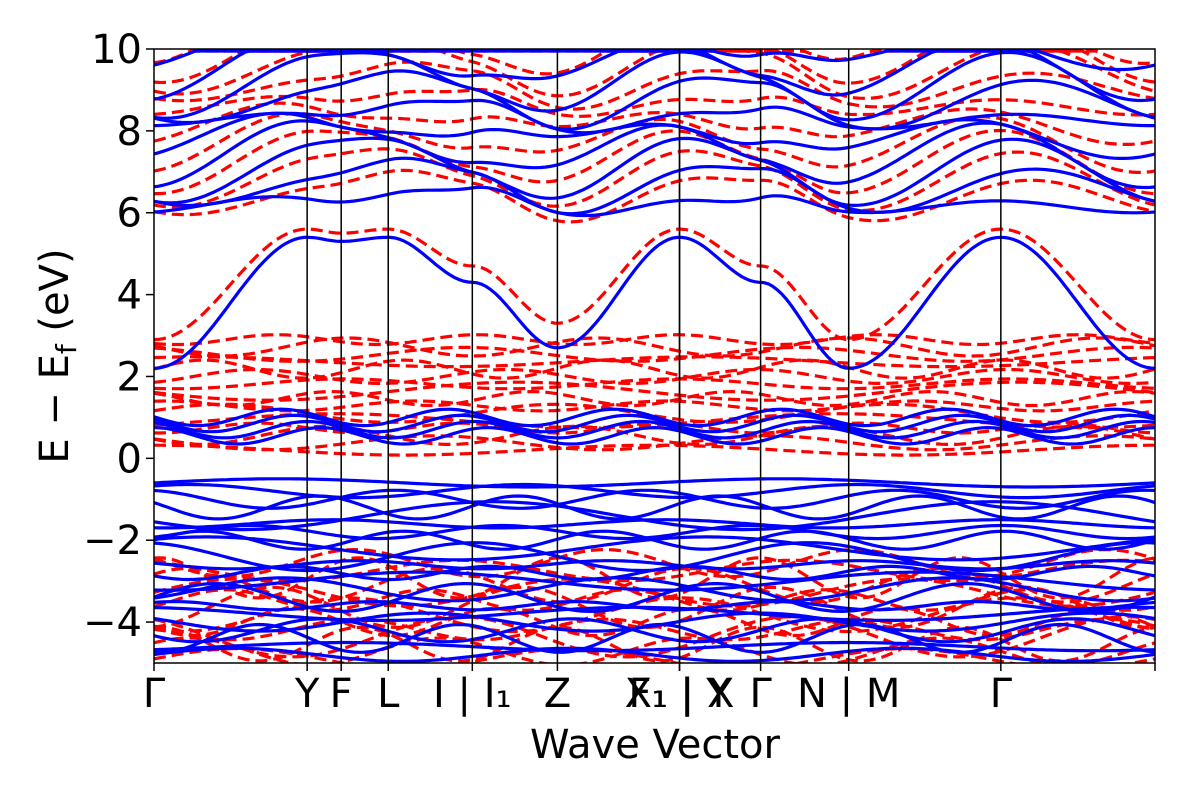 The height and width of the screenshot is (804, 1200). Describe the element at coordinates (118, 336) in the screenshot. I see `y-ticks: −4 −2 0 2 4 6 8 10` at that location.